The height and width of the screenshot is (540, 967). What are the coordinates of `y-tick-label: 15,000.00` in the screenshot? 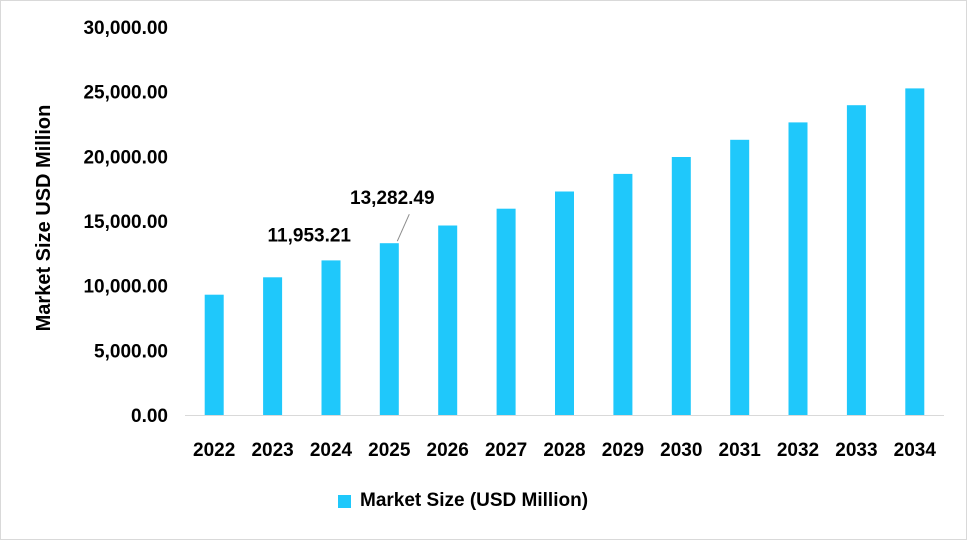 It's located at (125, 222).